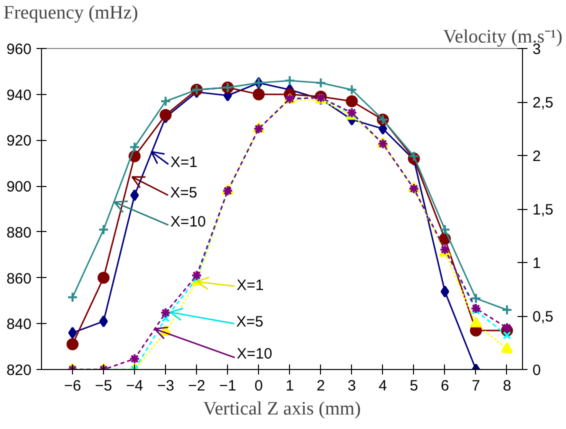 Image resolution: width=566 pixels, height=429 pixels. Describe the element at coordinates (19, 325) in the screenshot. I see `y-tick-label: 840` at that location.